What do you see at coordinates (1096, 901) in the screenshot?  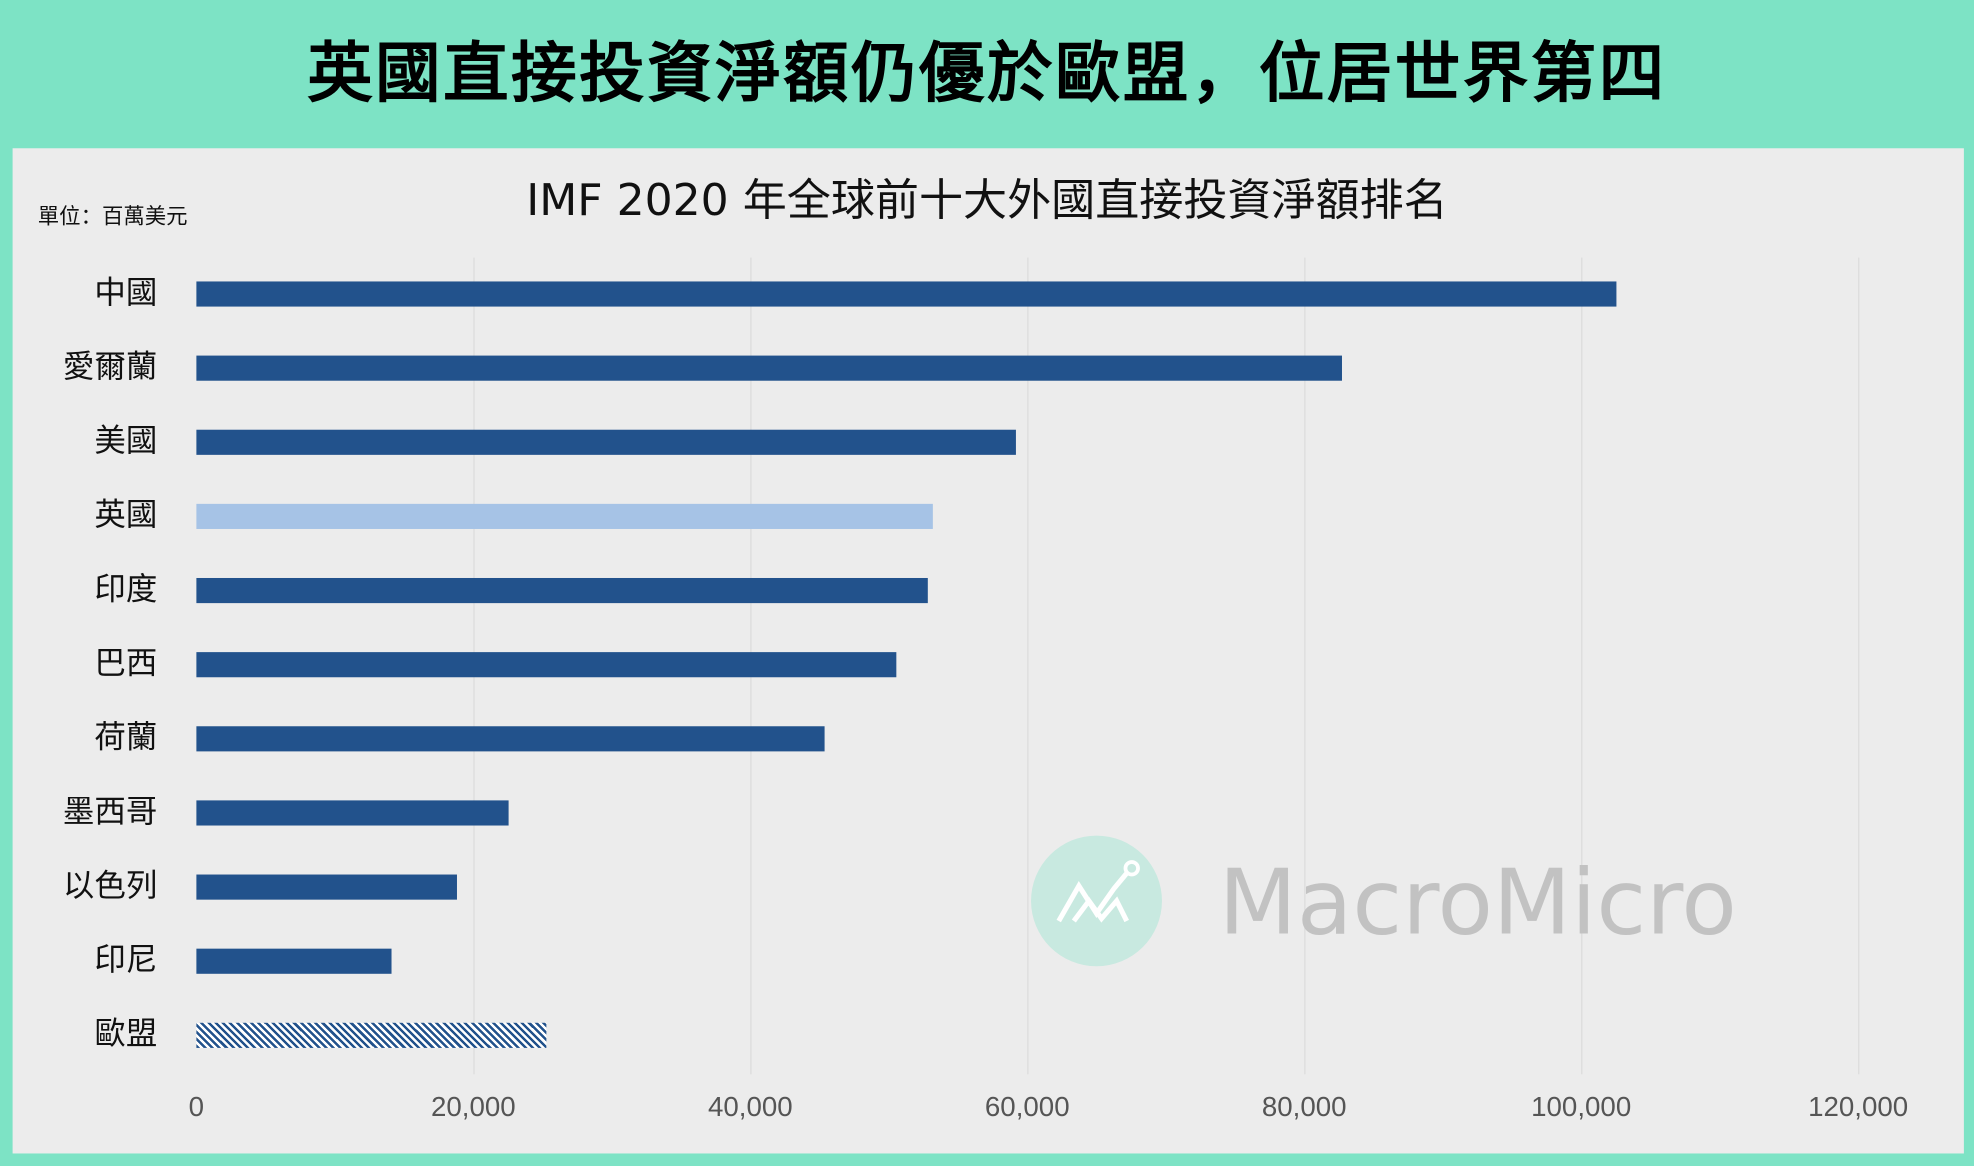 I see `macromicro-logo-icon` at bounding box center [1096, 901].